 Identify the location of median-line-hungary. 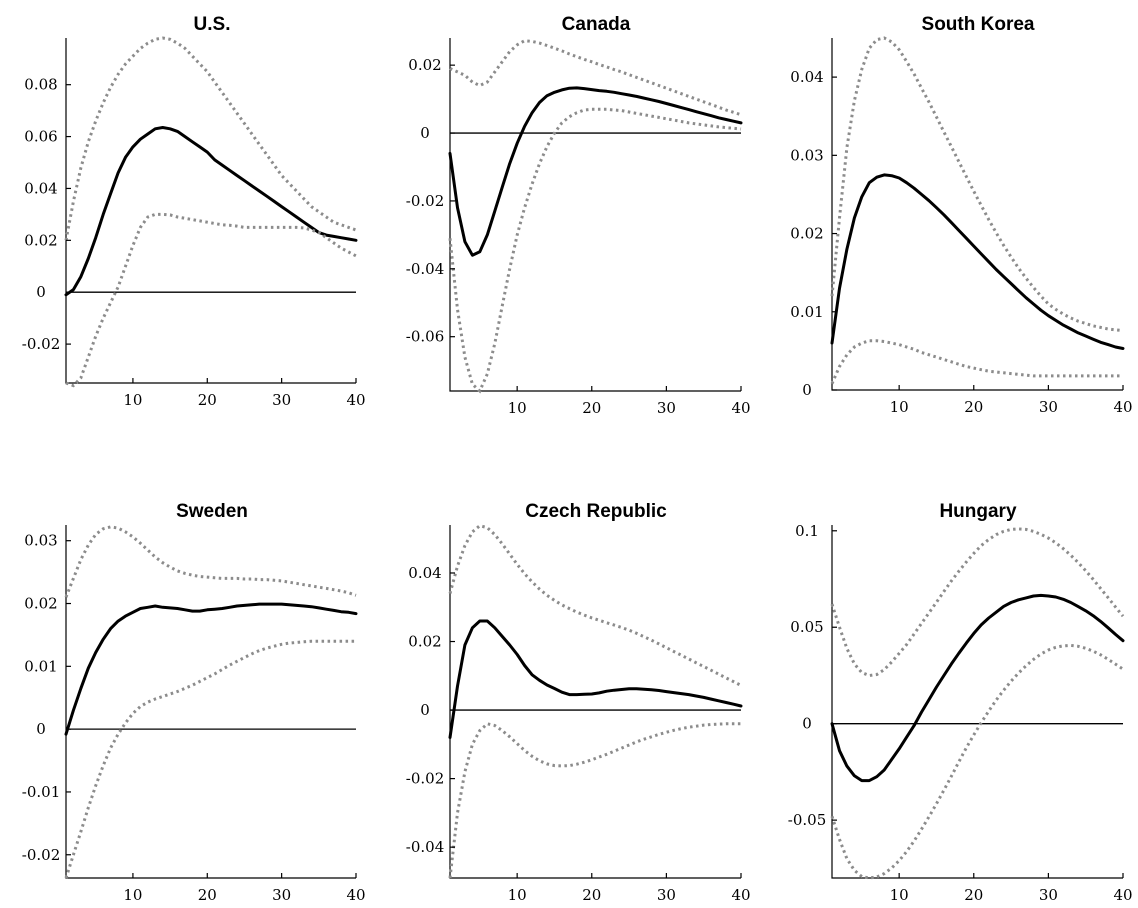
(977, 688).